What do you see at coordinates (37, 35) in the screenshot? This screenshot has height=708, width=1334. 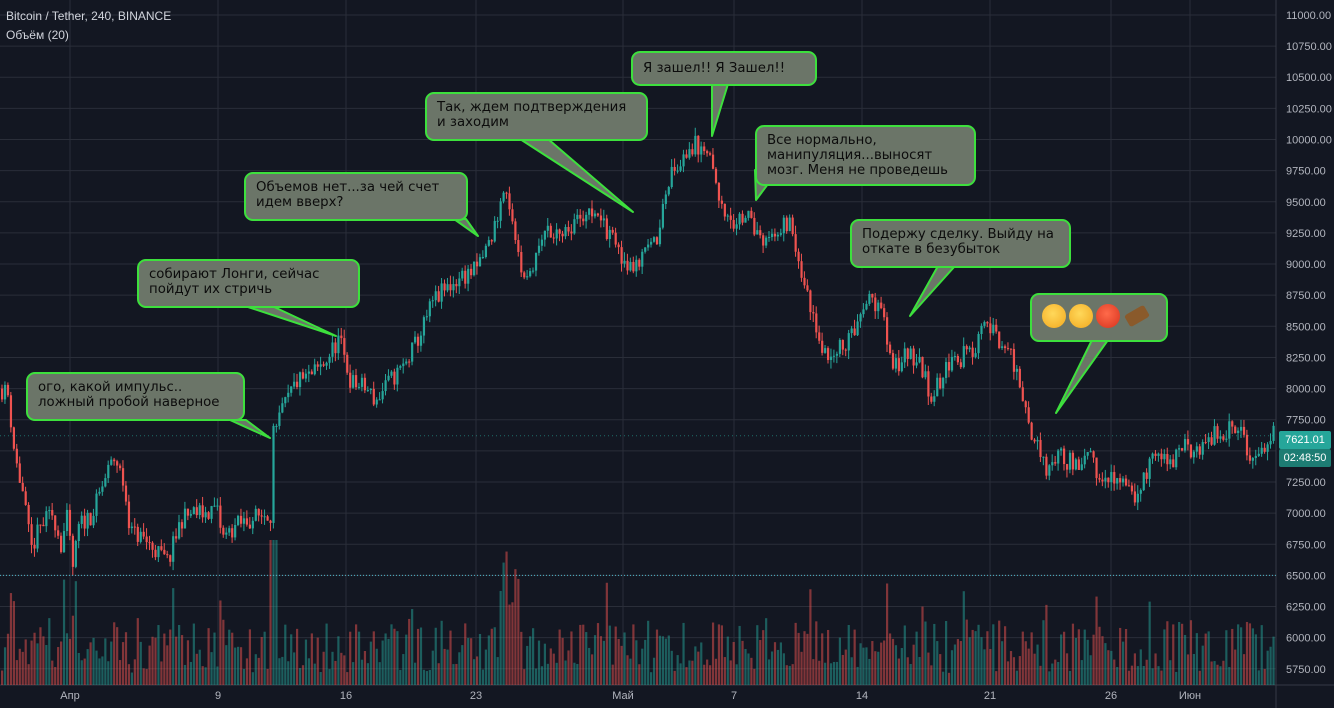 I see `indicator-label: Объём (20)` at bounding box center [37, 35].